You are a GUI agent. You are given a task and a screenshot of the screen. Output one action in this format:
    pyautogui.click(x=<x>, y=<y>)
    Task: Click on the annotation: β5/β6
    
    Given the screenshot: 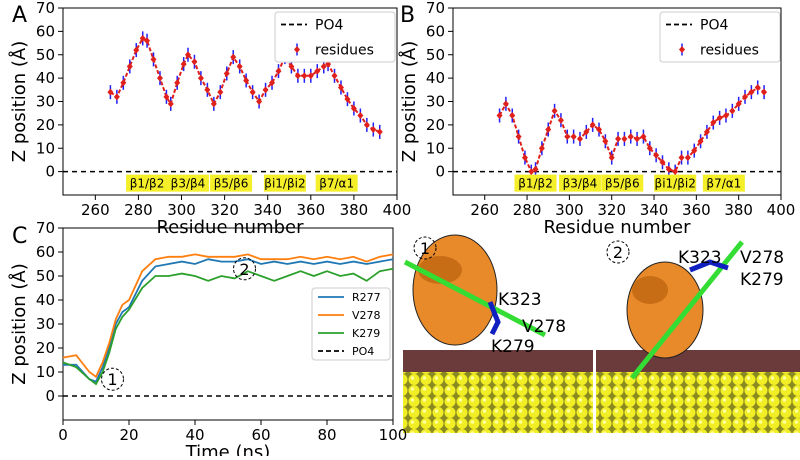 What is the action you would take?
    pyautogui.click(x=622, y=184)
    